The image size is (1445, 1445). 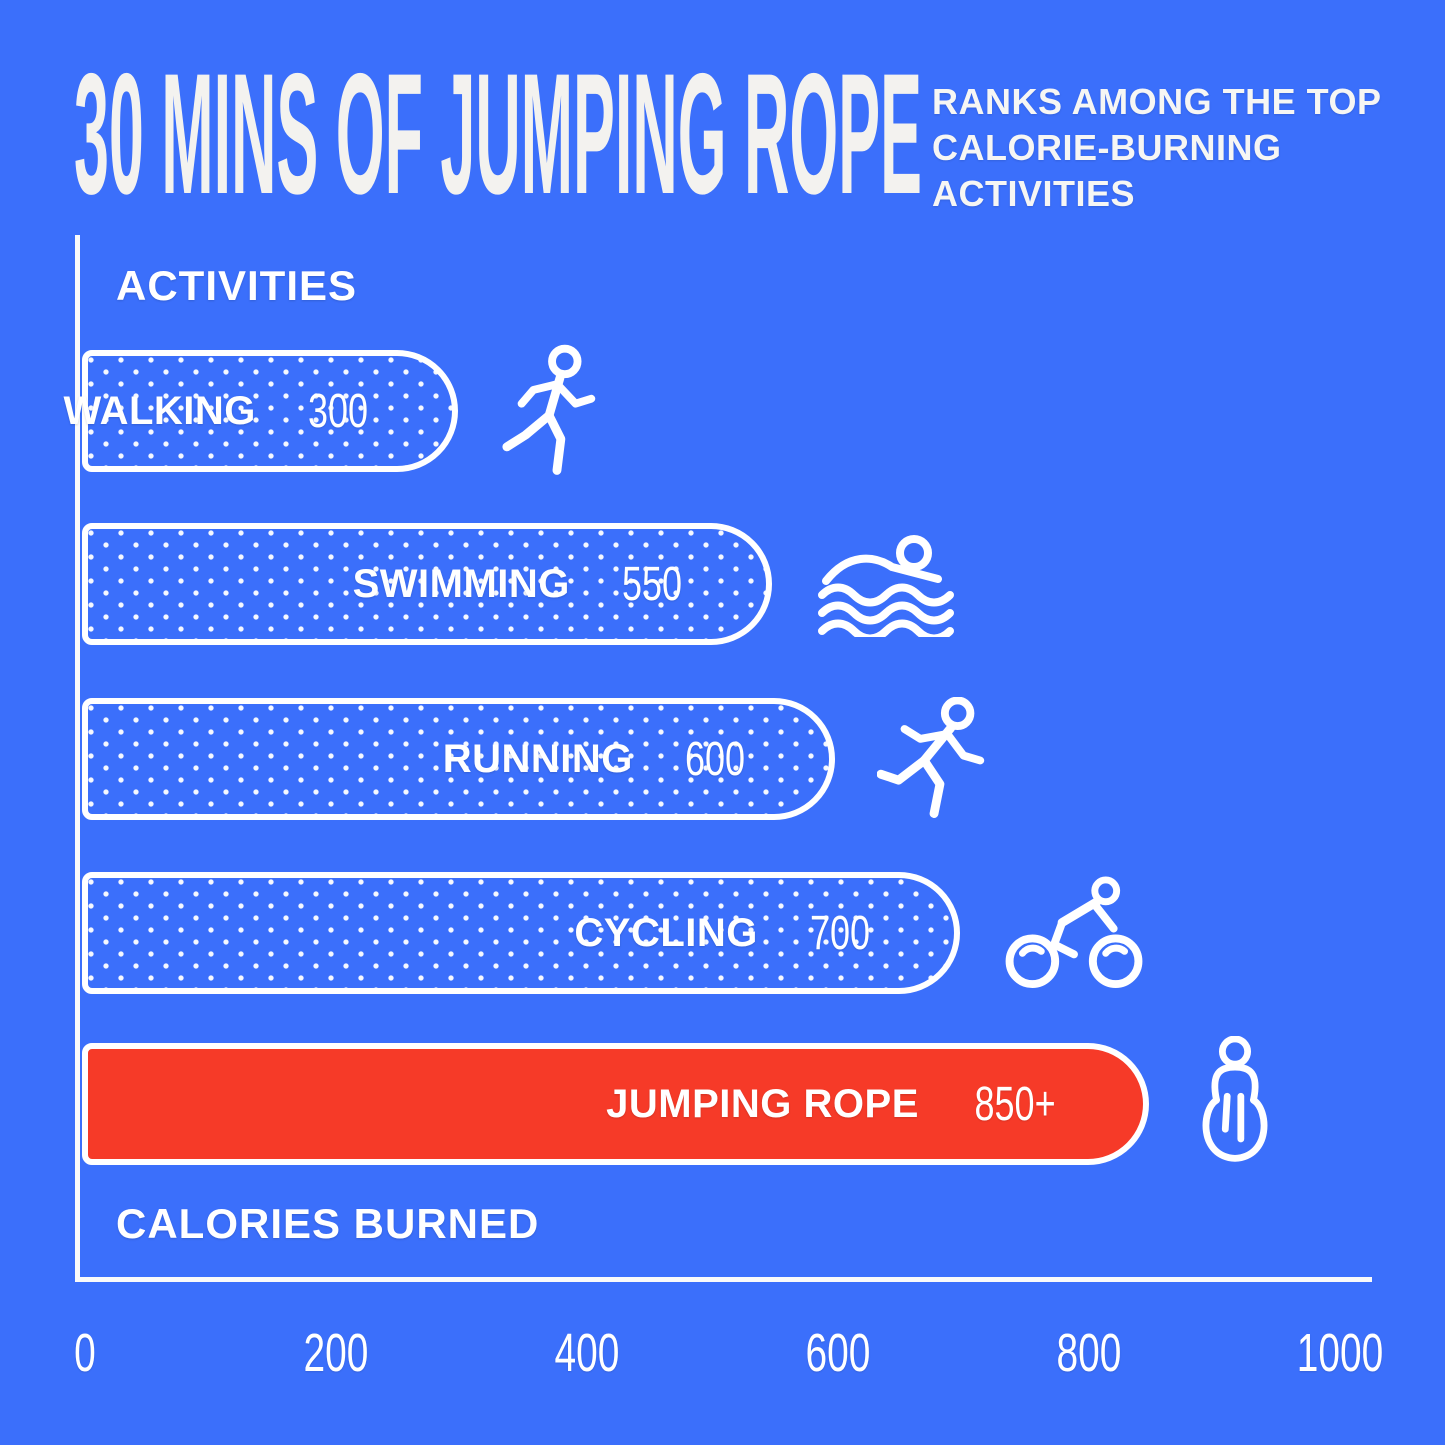 I want to click on bar-label: WALKING, so click(x=159, y=410).